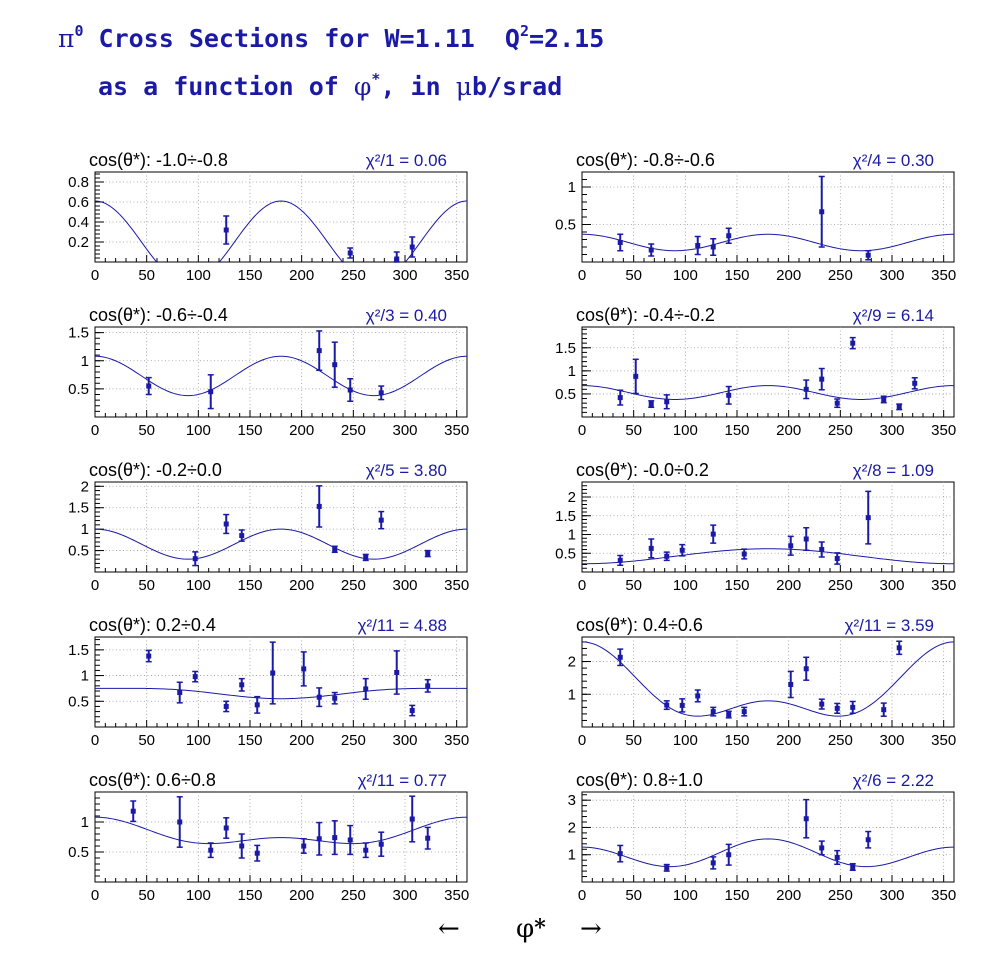 This screenshot has width=996, height=972. Describe the element at coordinates (331, 37) in the screenshot. I see `title-line-1: π0 Cross Sections for W=1.11 Q2=2.15` at that location.